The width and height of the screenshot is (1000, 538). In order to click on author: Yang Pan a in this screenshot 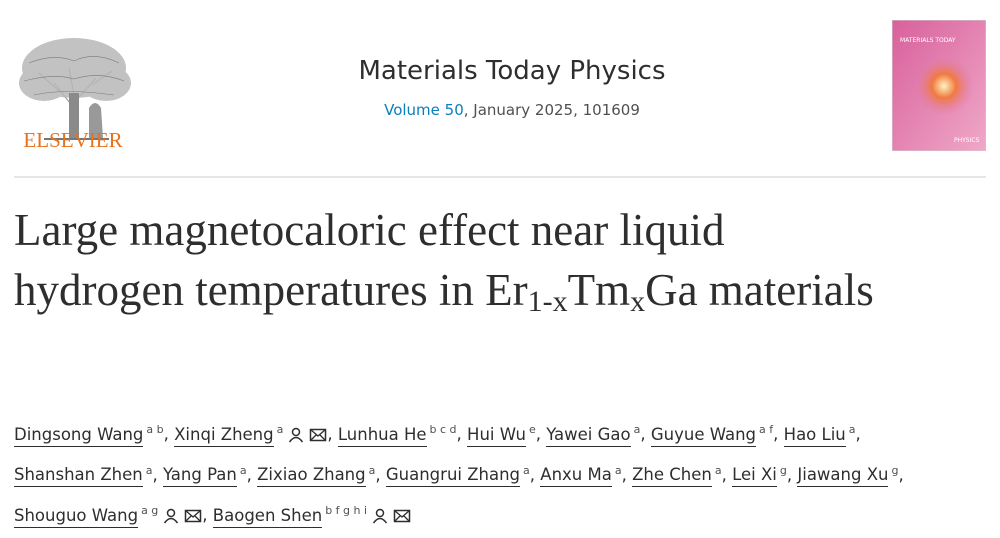, I will do `click(205, 475)`.